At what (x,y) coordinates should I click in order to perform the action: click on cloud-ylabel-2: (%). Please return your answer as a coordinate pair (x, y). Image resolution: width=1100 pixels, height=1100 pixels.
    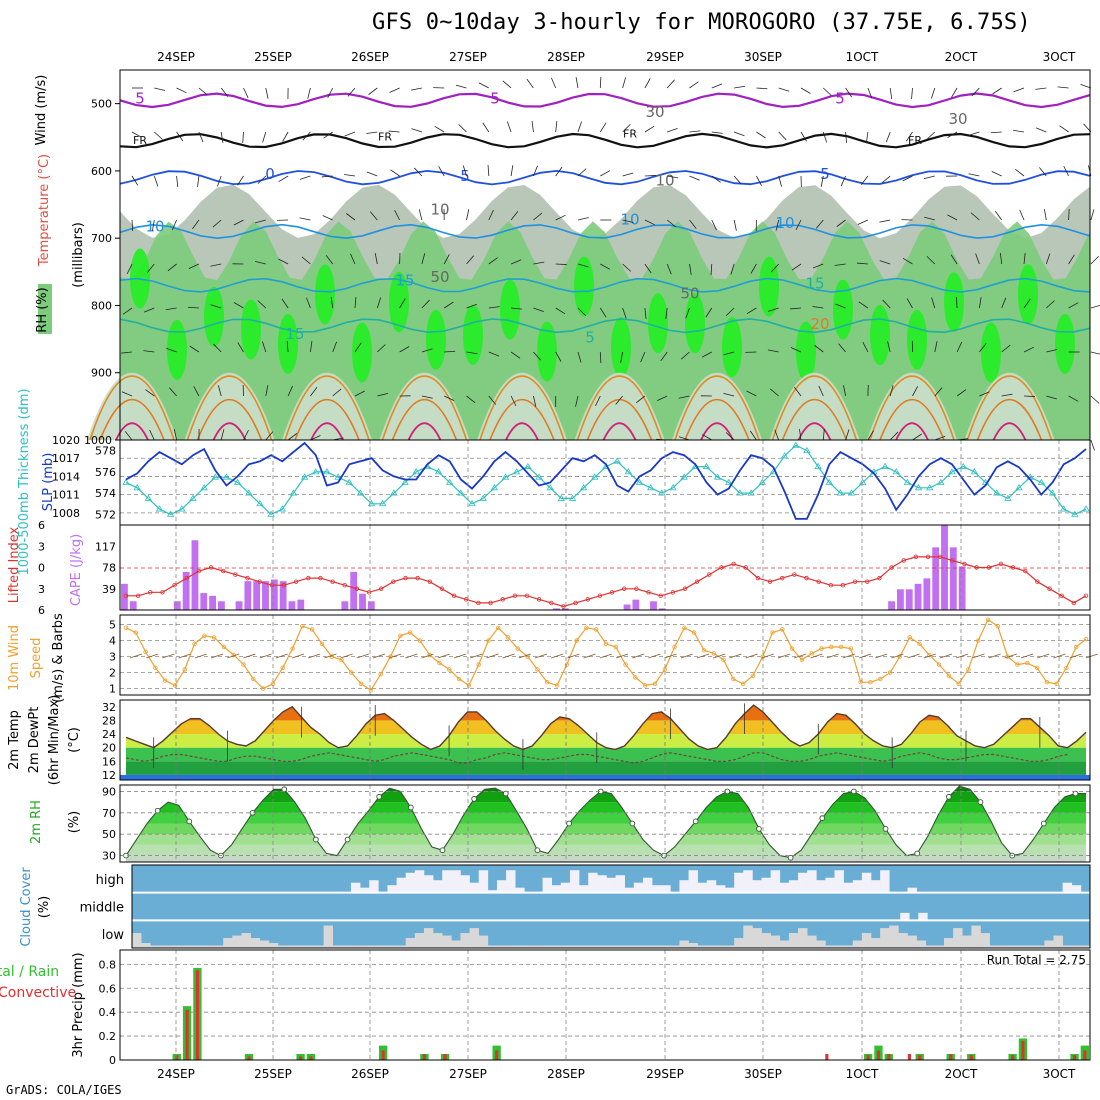
    Looking at the image, I should click on (44, 907).